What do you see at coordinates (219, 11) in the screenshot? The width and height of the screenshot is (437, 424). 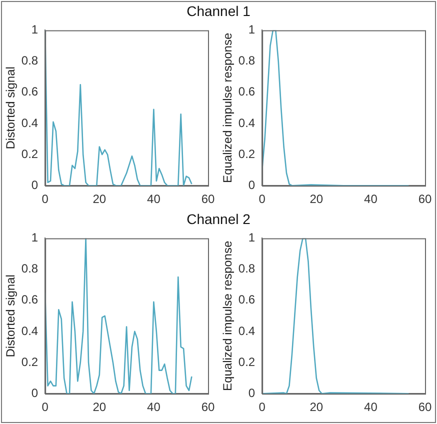 I see `chart-title: Channel 1` at bounding box center [219, 11].